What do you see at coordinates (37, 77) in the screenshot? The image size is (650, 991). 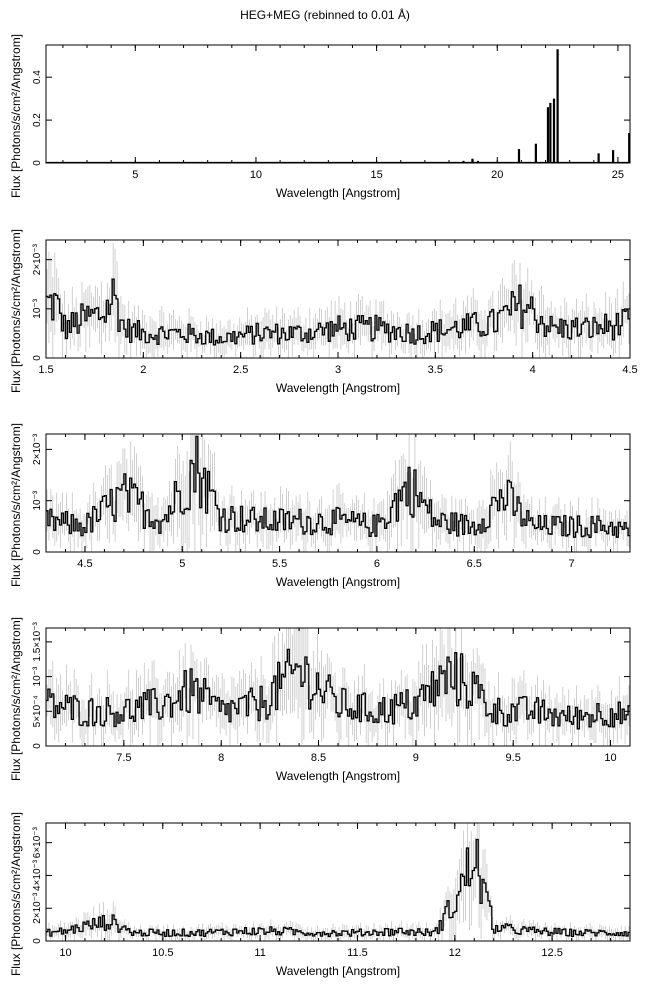 I see `y-tick-label: 0.4` at bounding box center [37, 77].